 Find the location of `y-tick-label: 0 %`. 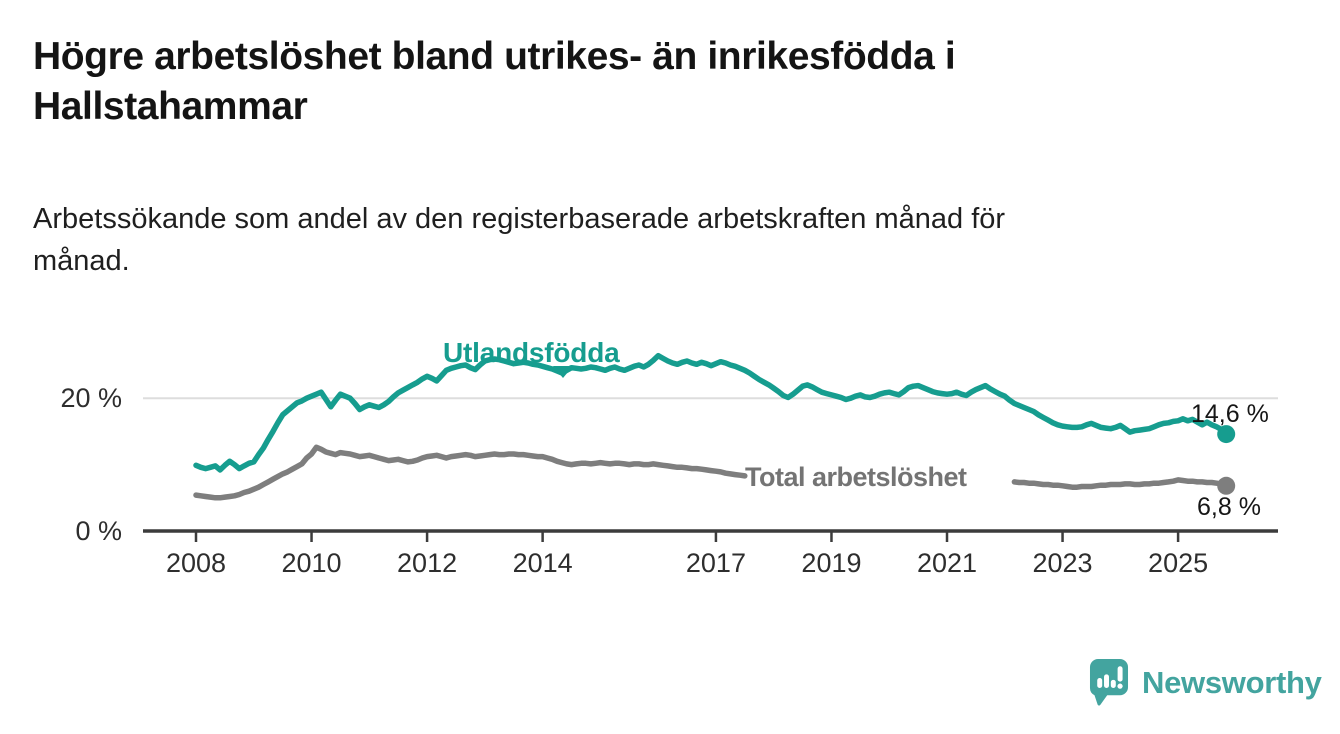

y-tick-label: 0 % is located at coordinates (98, 531).